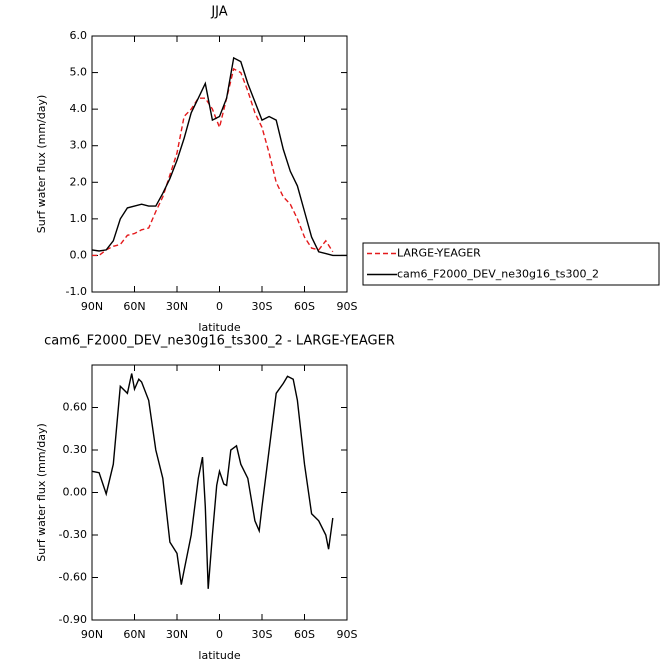  What do you see at coordinates (75, 407) in the screenshot?
I see `y-tick-label: 0.60` at bounding box center [75, 407].